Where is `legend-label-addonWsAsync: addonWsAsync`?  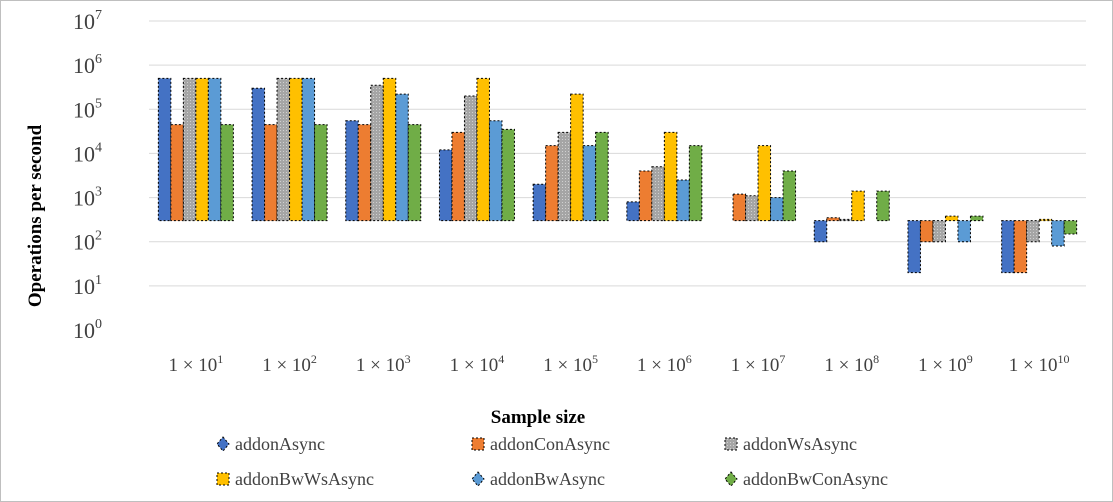 legend-label-addonWsAsync: addonWsAsync is located at coordinates (800, 444).